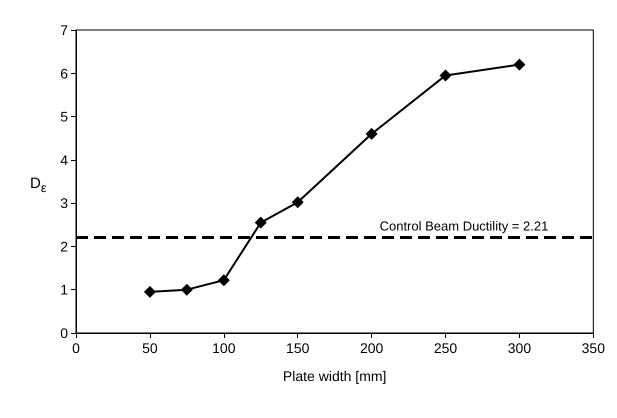  What do you see at coordinates (464, 226) in the screenshot?
I see `ref-line-label: Control Beam Ductility = 2.21` at bounding box center [464, 226].